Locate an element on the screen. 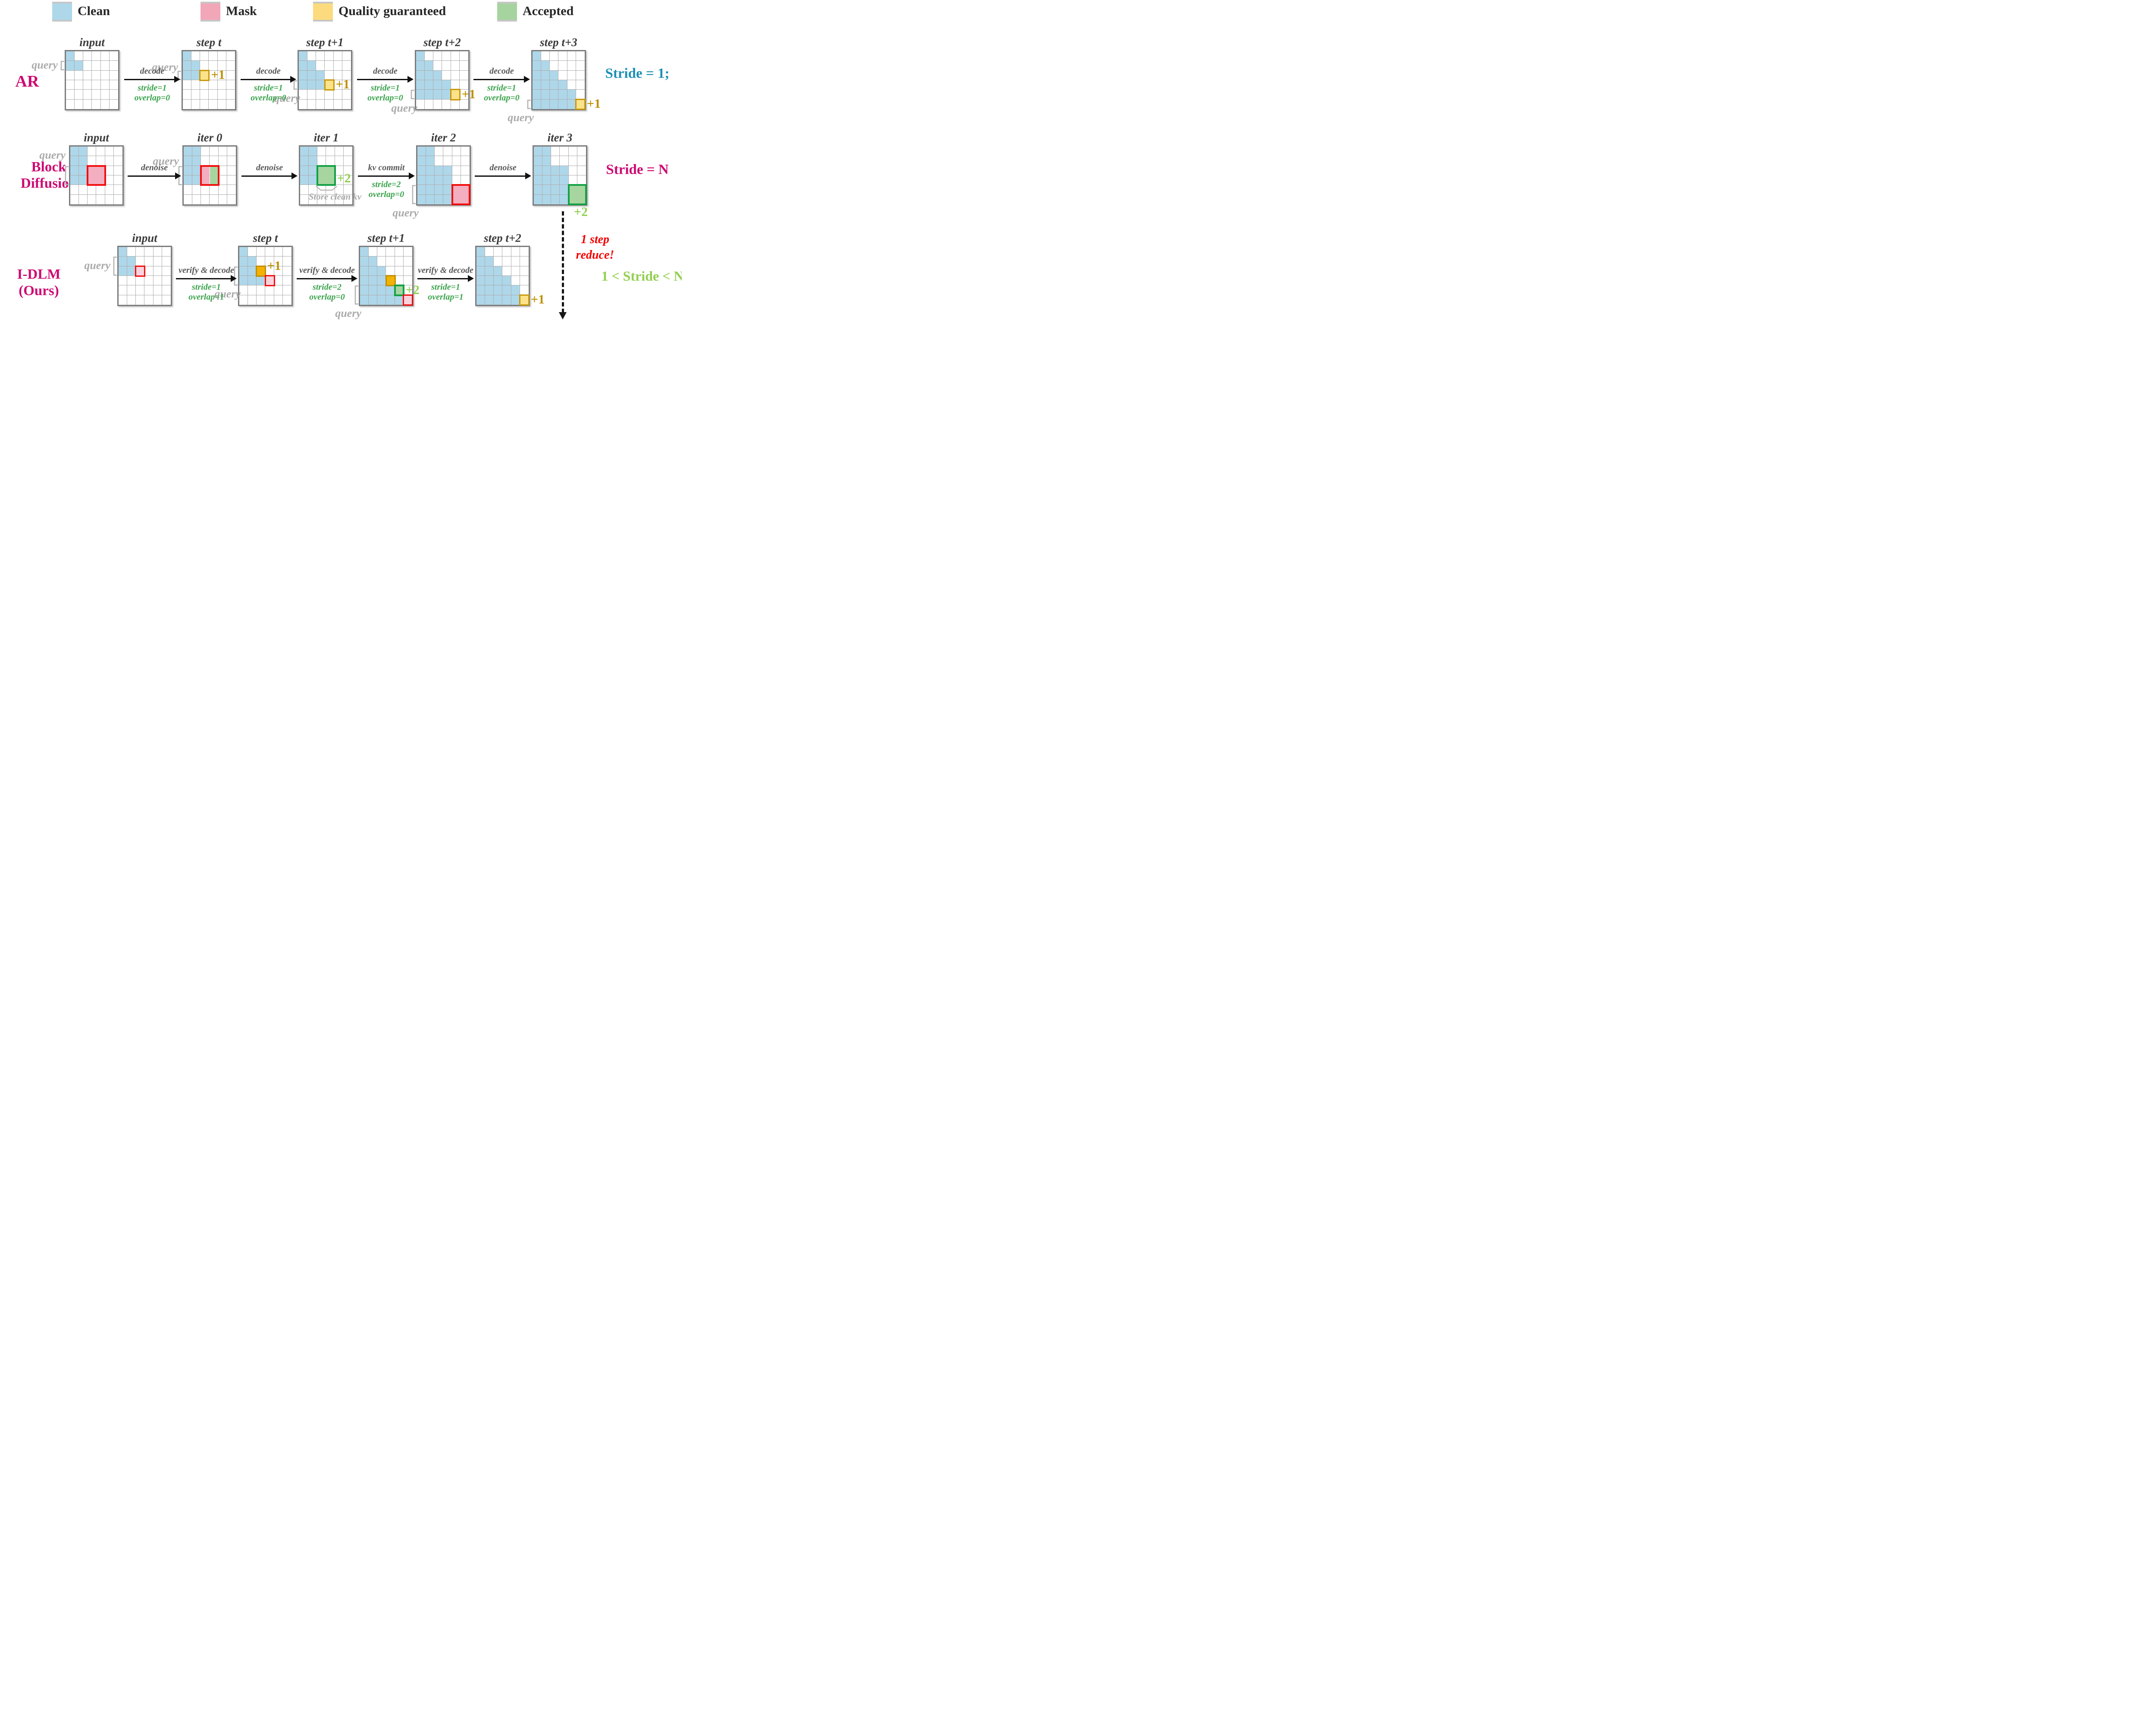 This screenshot has width=2156, height=1721. row-label-ours: (Ours) is located at coordinates (39, 291).